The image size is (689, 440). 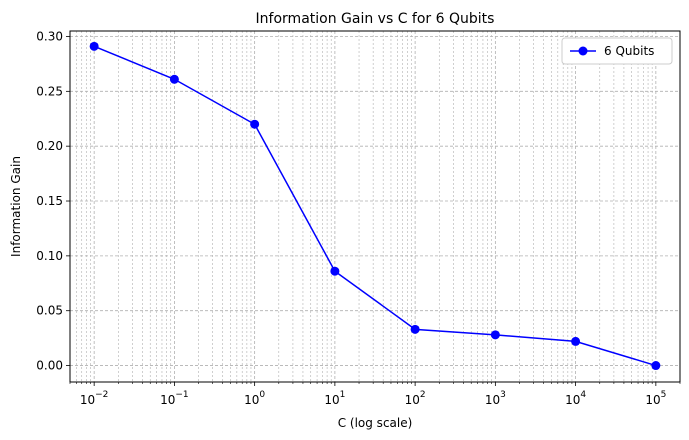 What do you see at coordinates (375, 19) in the screenshot?
I see `chart-title: Information Gain vs C for 6 Qubits` at bounding box center [375, 19].